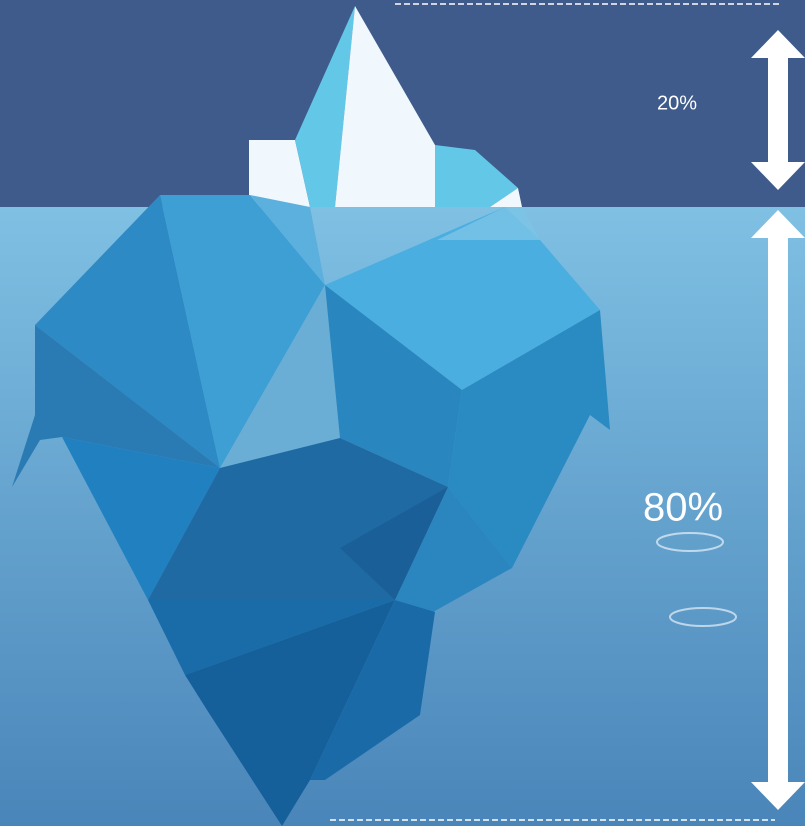 The image size is (805, 826). What do you see at coordinates (778, 110) in the screenshot?
I see `arrow-above` at bounding box center [778, 110].